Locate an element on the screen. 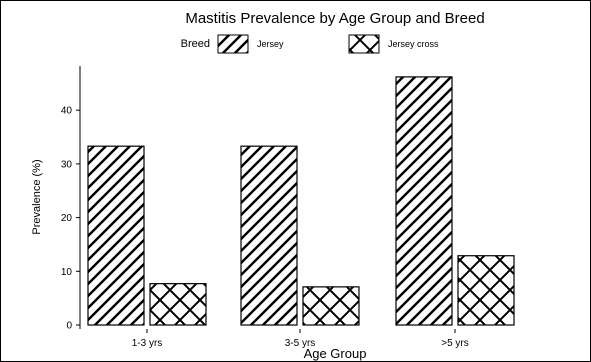 The height and width of the screenshot is (362, 591). y-tick-label: 40 is located at coordinates (67, 111).